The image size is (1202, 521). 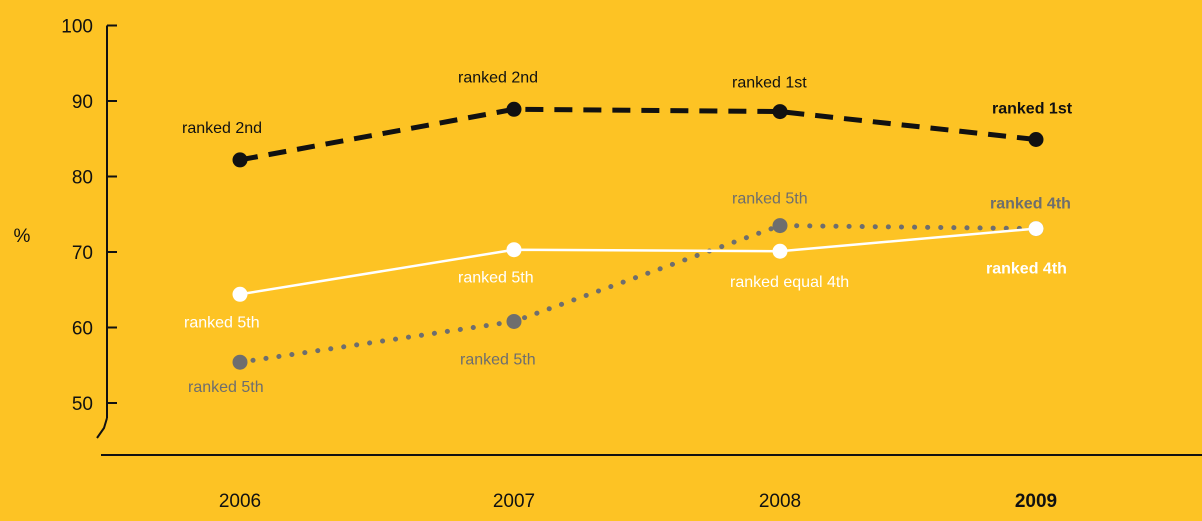 What do you see at coordinates (1026, 269) in the screenshot?
I see `data-label-solid-2009: ranked 4th` at bounding box center [1026, 269].